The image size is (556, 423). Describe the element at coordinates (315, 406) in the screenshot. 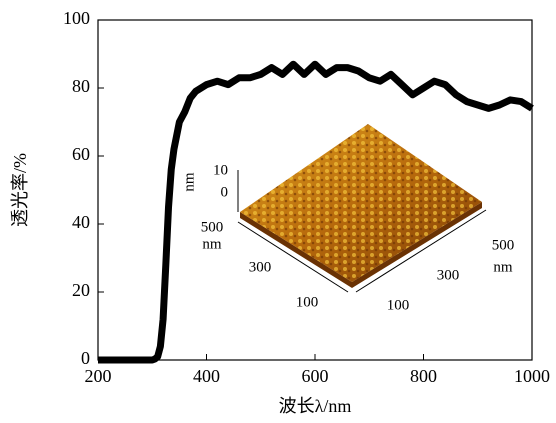

I see `x-axis-label: 波长λ/nm` at that location.